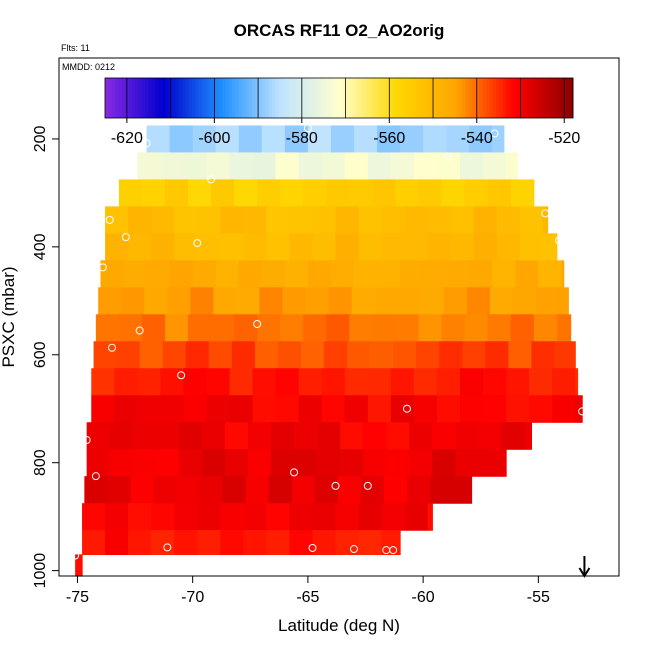 The image size is (650, 650). What do you see at coordinates (9, 316) in the screenshot?
I see `y-axis-label: PSXC (mbar)` at bounding box center [9, 316].